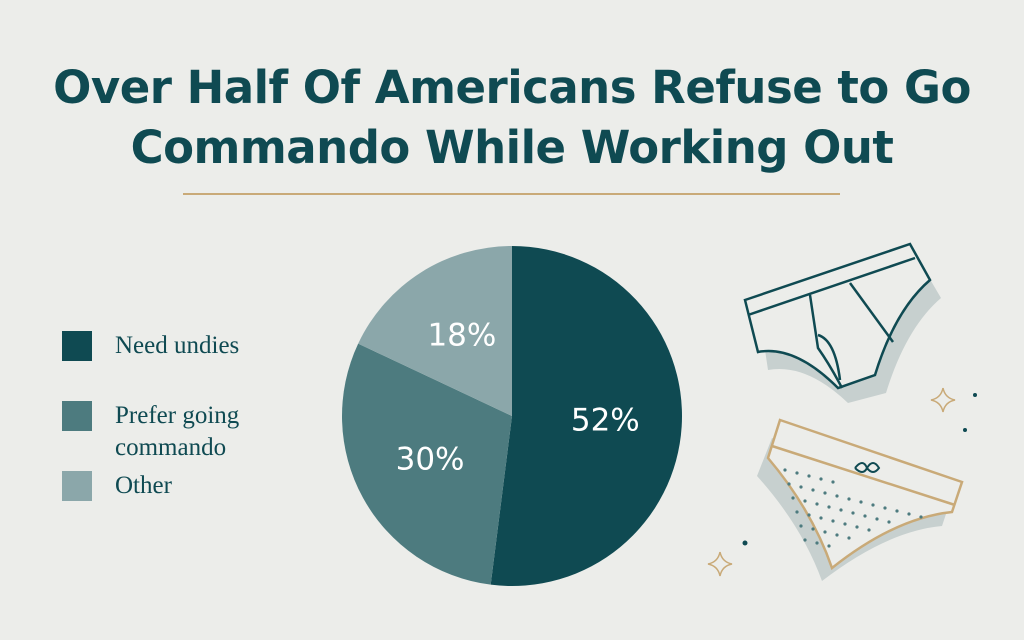 The image size is (1024, 640). I want to click on legend-label: Prefer going commando, so click(177, 431).